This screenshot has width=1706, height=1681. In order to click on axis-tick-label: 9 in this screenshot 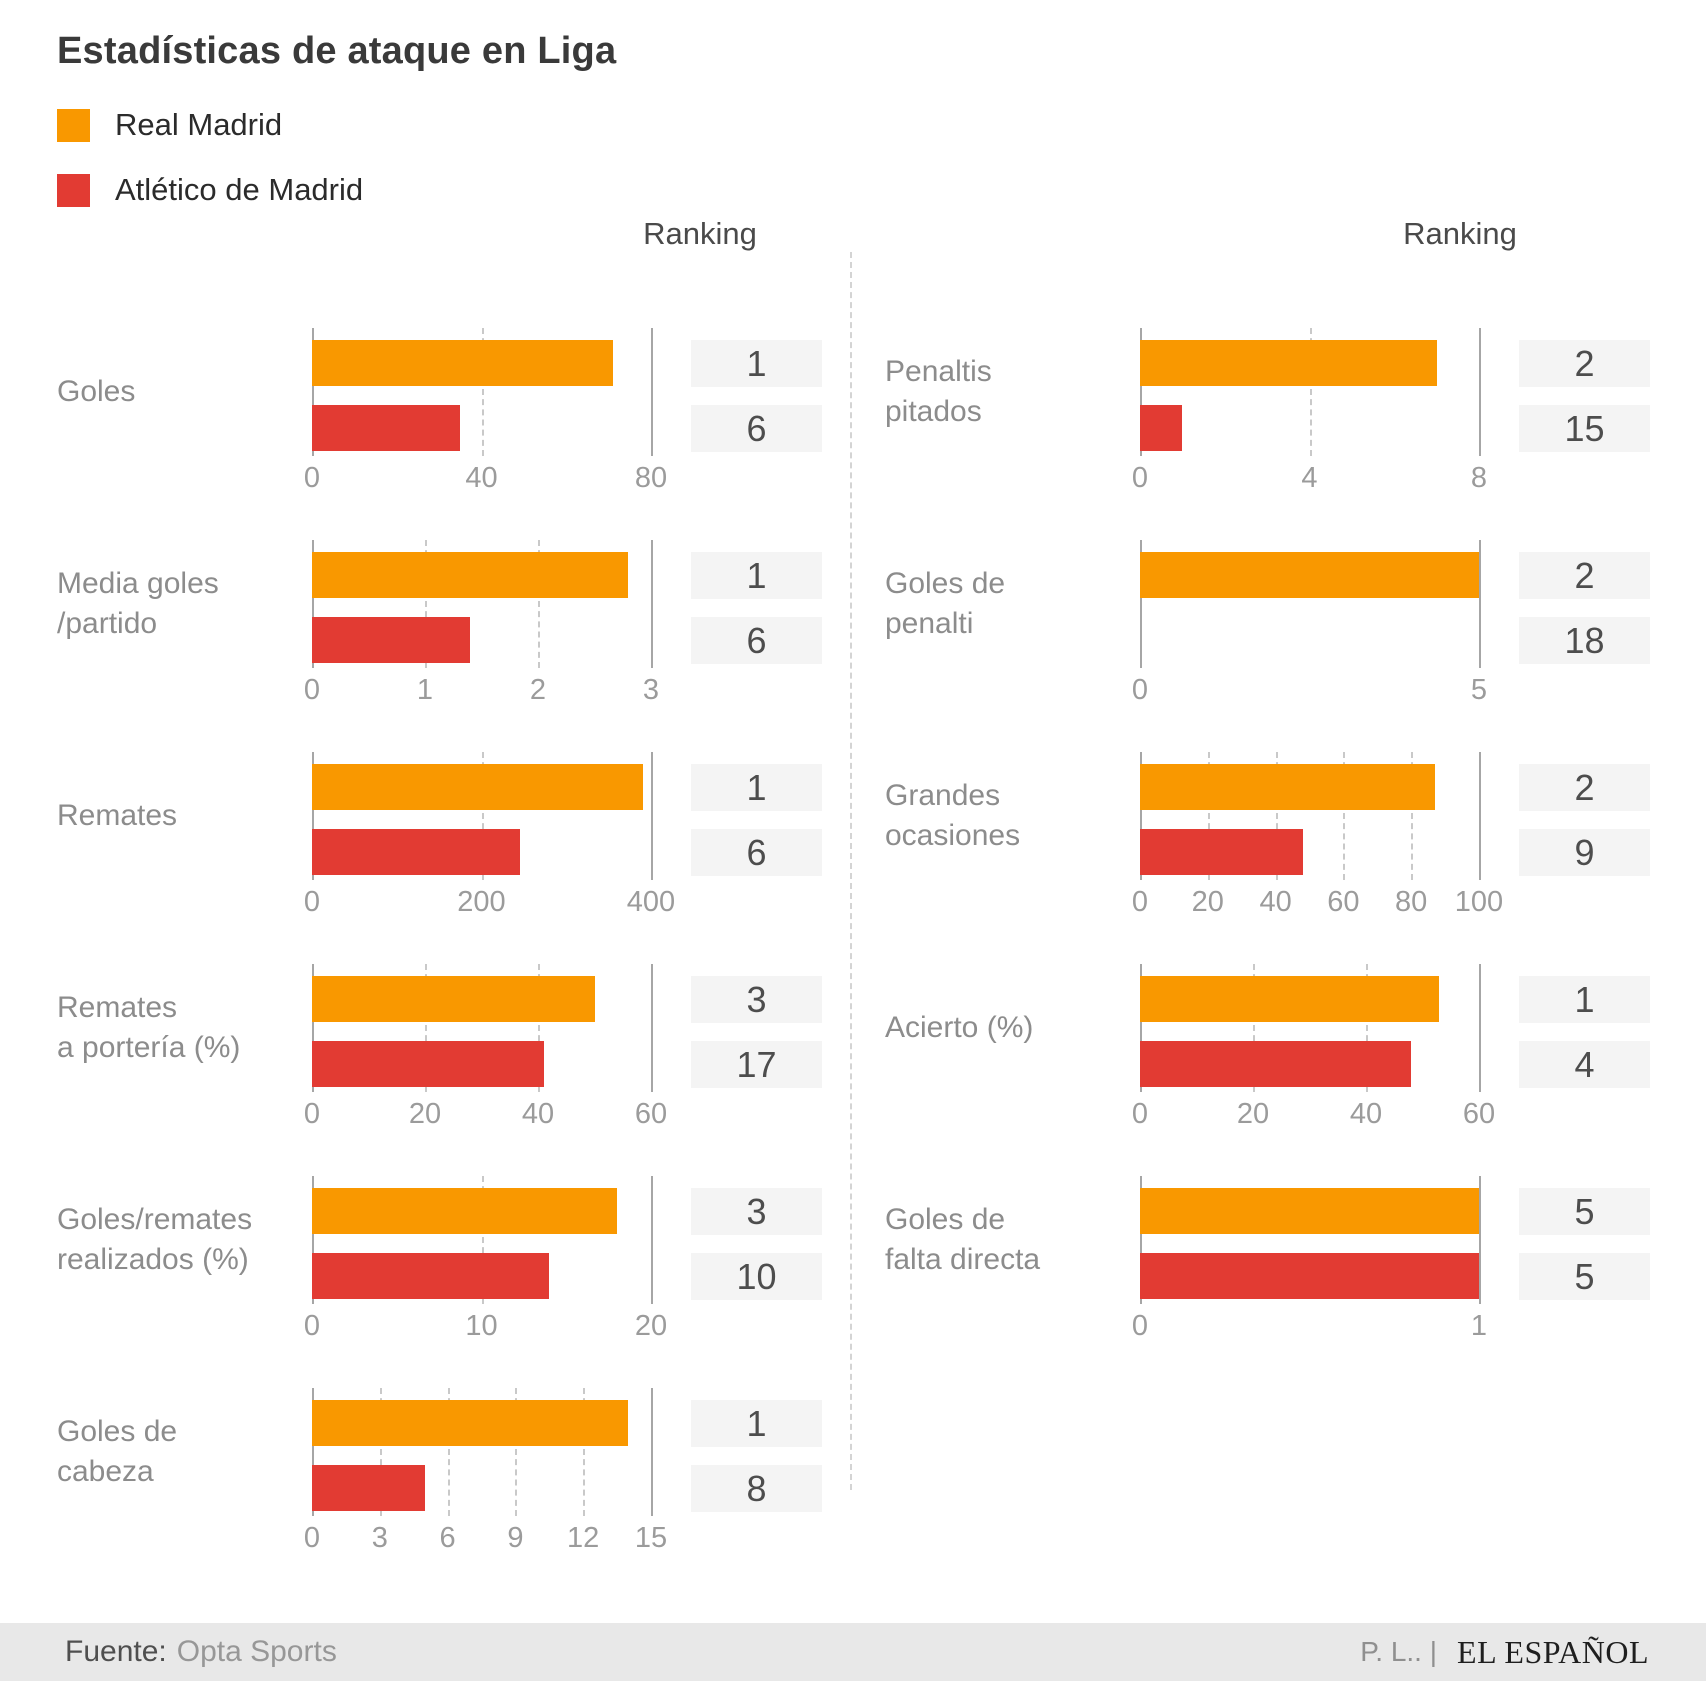, I will do `click(515, 1538)`.